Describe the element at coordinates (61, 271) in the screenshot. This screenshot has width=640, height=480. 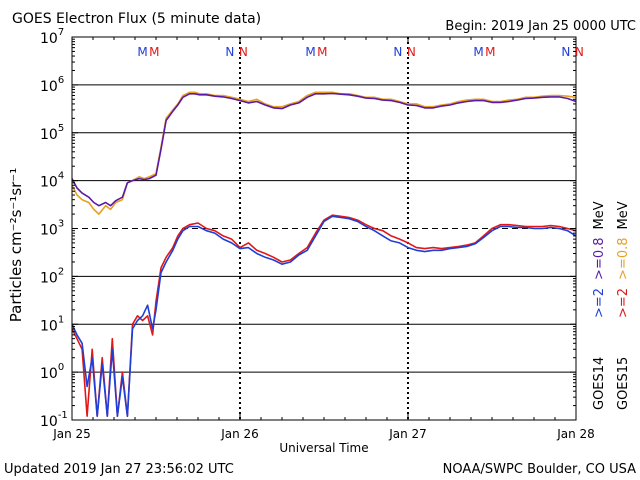
I see `y-tick-exponent: 2` at that location.